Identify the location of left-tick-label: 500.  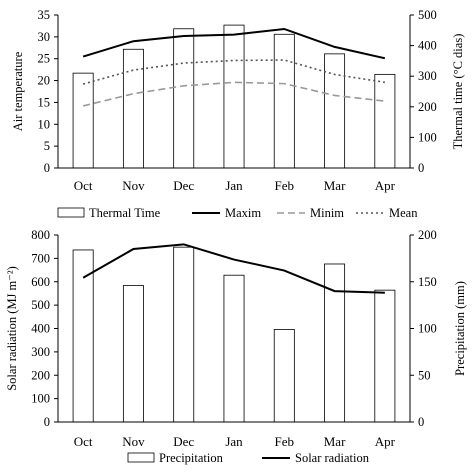
(40, 305).